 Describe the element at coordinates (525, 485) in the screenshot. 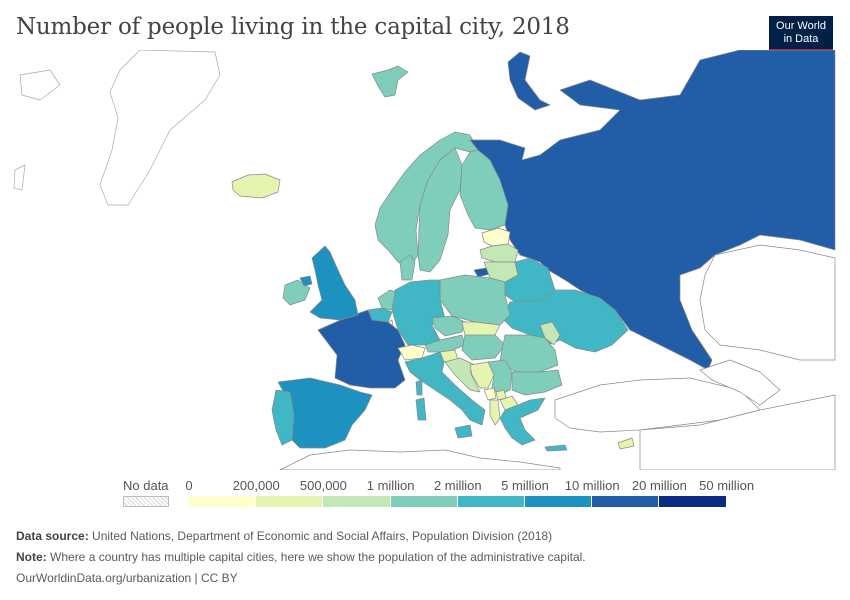

I see `legend-tick-label: 5 million` at that location.